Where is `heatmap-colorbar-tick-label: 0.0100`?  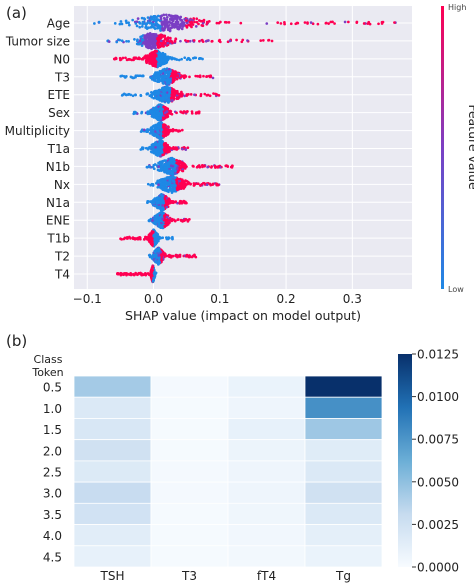
heatmap-colorbar-tick-label: 0.0100 is located at coordinates (438, 397).